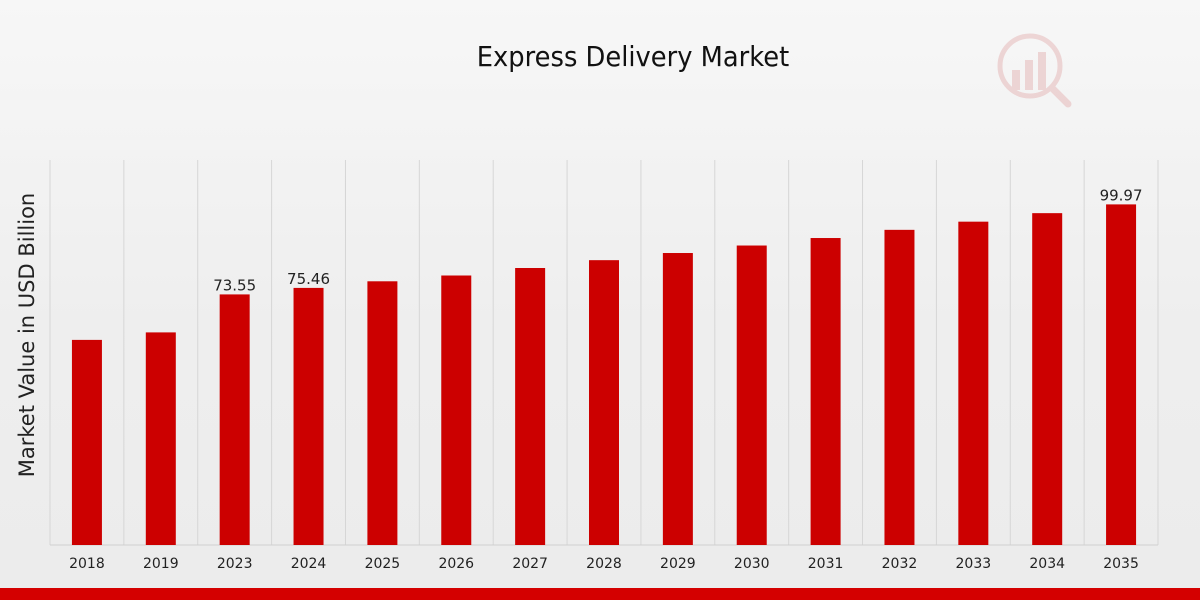 The height and width of the screenshot is (600, 1200). I want to click on x-tick-label-2028: 2028, so click(604, 564).